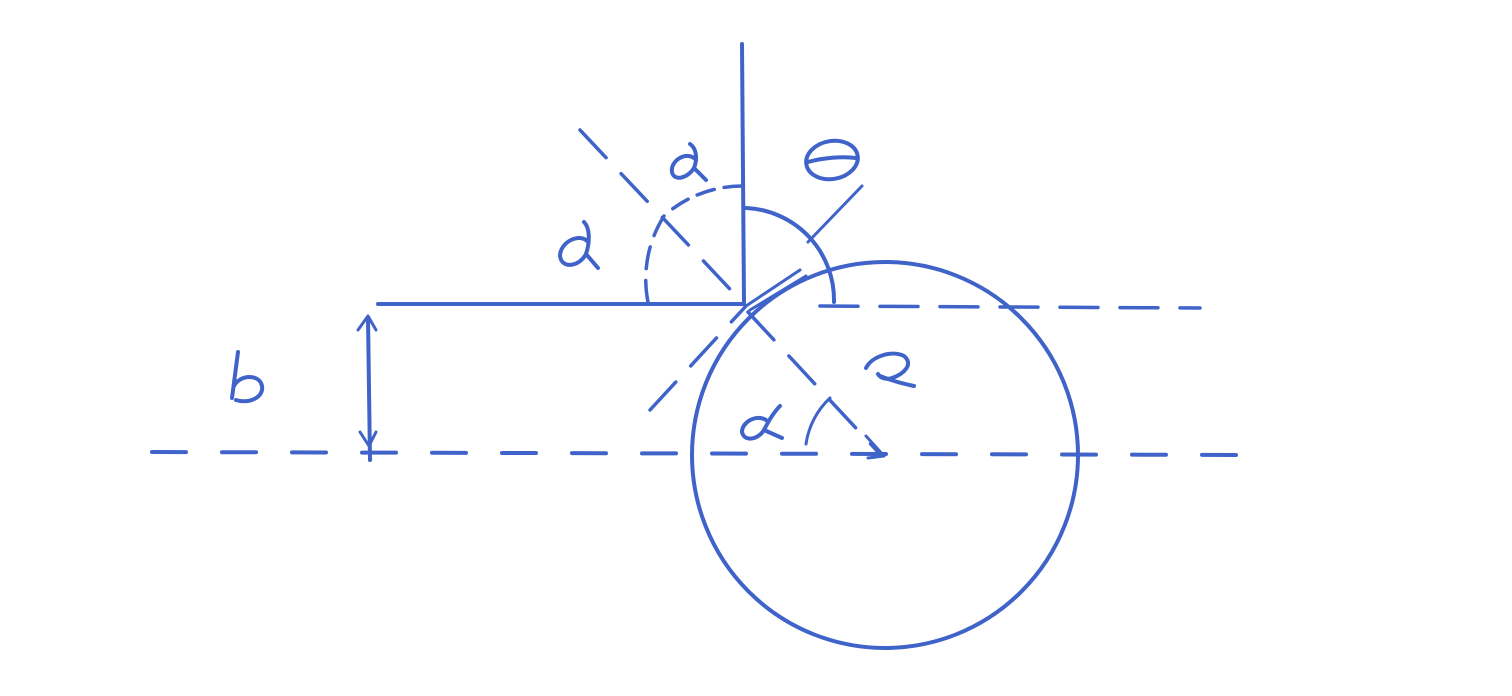 This screenshot has height=696, width=1512. I want to click on offset-arrow-bottom, so click(368, 439).